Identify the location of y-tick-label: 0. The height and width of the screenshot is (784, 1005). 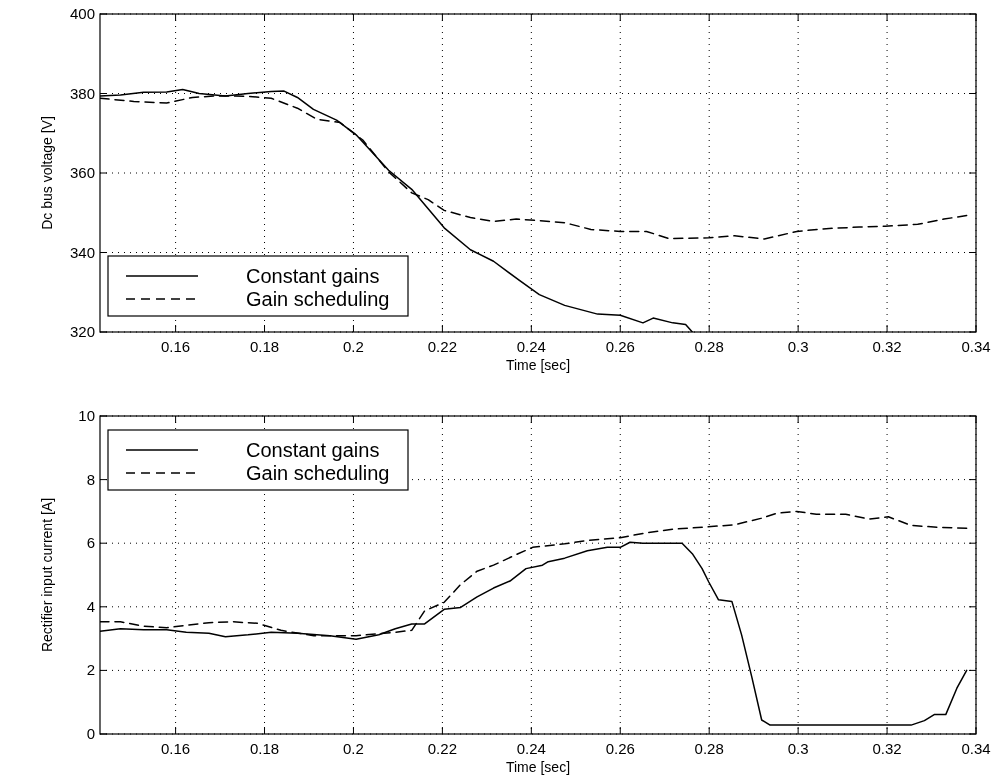
(90, 733).